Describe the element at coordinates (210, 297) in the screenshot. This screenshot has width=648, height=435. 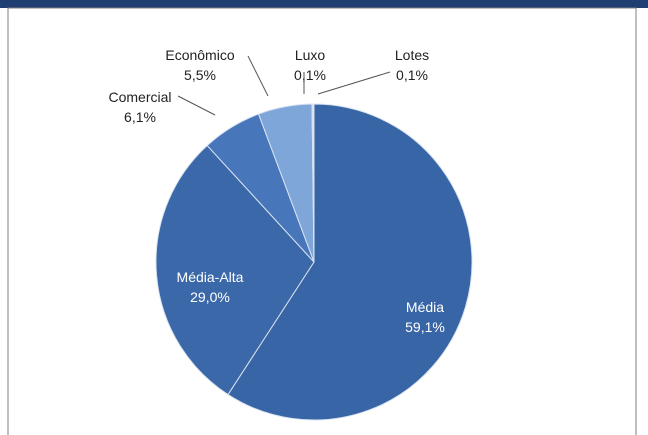
I see `slice-value: 29,0%` at that location.